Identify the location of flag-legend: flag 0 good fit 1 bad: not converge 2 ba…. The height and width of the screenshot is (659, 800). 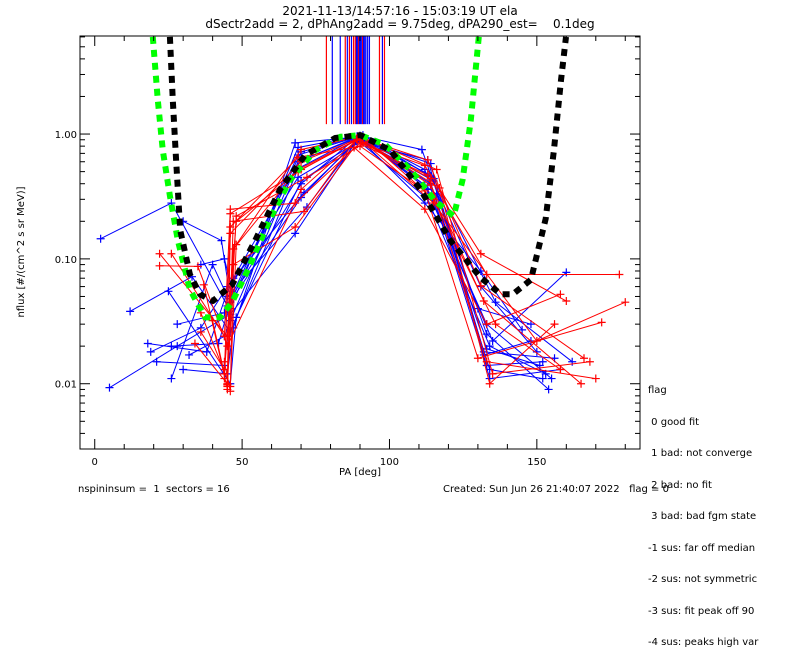
(703, 512).